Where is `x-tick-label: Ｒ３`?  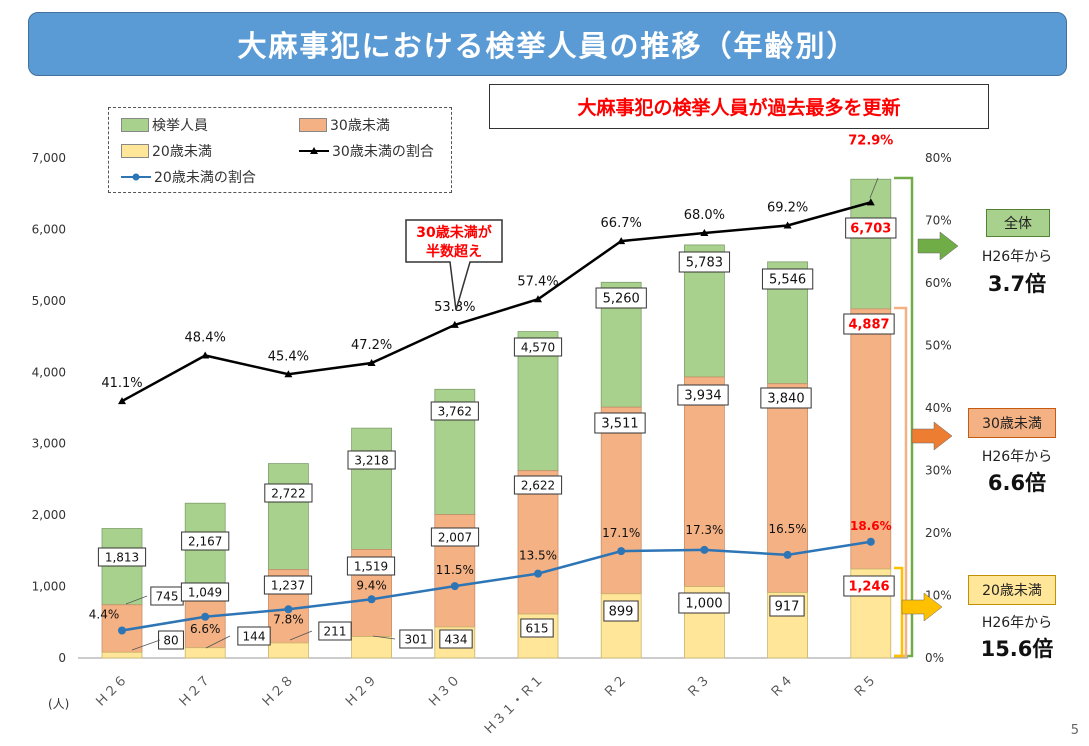
x-tick-label: Ｒ３ is located at coordinates (698, 686).